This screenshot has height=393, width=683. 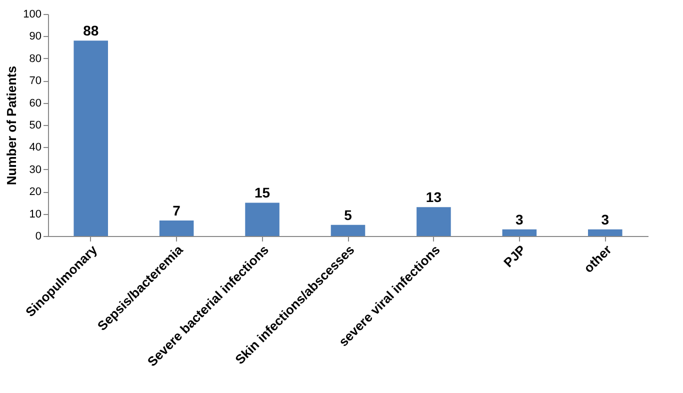 I want to click on y-axis-title: Number of Patients, so click(x=12, y=126).